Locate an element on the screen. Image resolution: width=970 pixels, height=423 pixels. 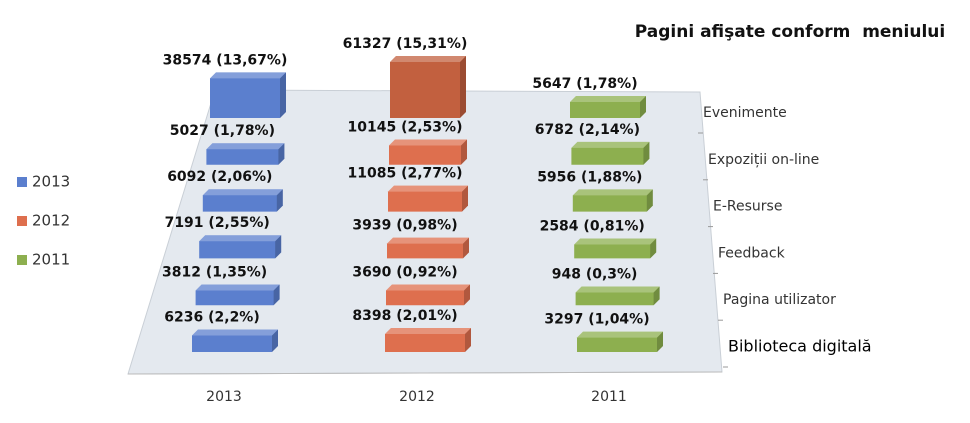
x-axis is located at coordinates (425, 373).